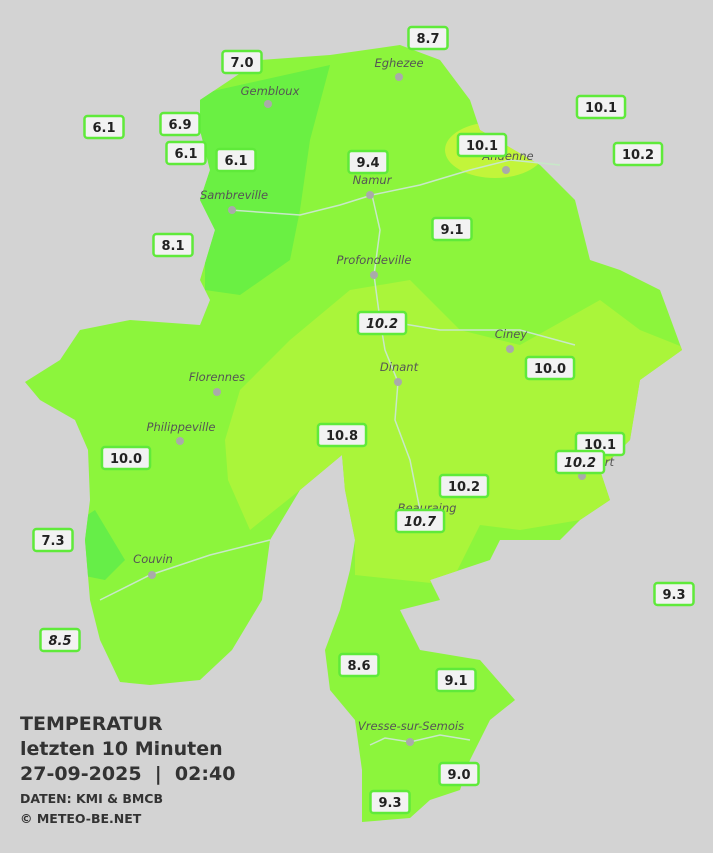 Image resolution: width=713 pixels, height=853 pixels. I want to click on station: 9.3, so click(674, 594).